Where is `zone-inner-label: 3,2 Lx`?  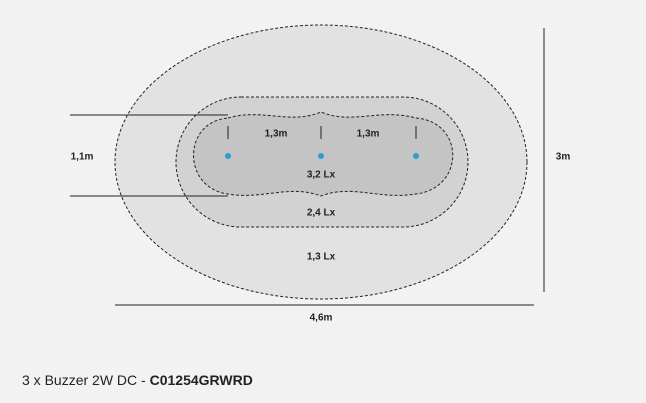 zone-inner-label: 3,2 Lx is located at coordinates (321, 175).